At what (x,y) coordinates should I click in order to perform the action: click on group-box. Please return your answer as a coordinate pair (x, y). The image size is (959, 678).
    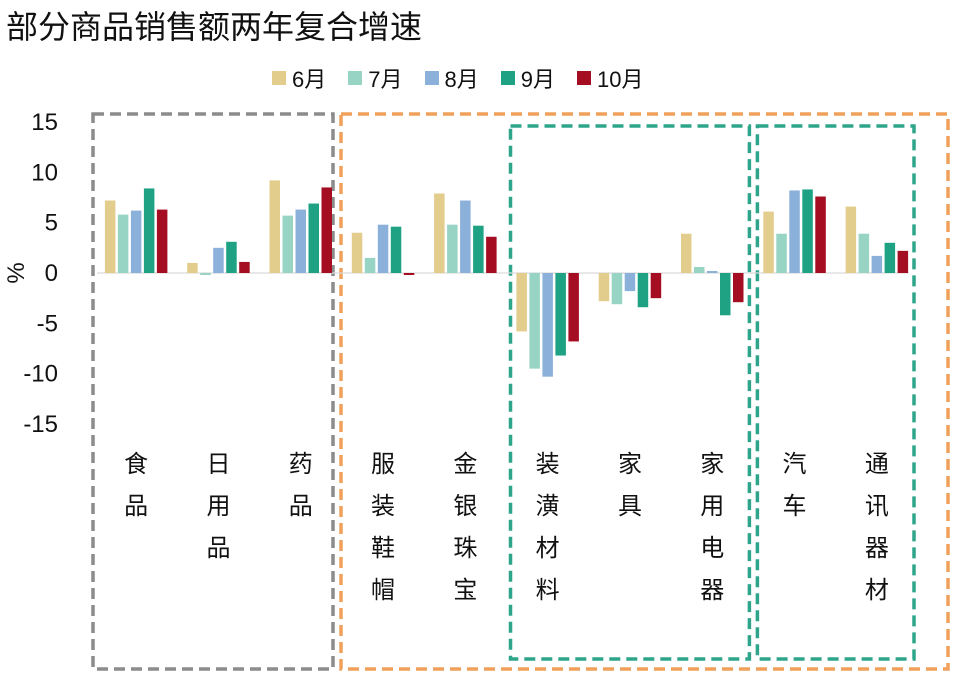
    Looking at the image, I should click on (835, 392).